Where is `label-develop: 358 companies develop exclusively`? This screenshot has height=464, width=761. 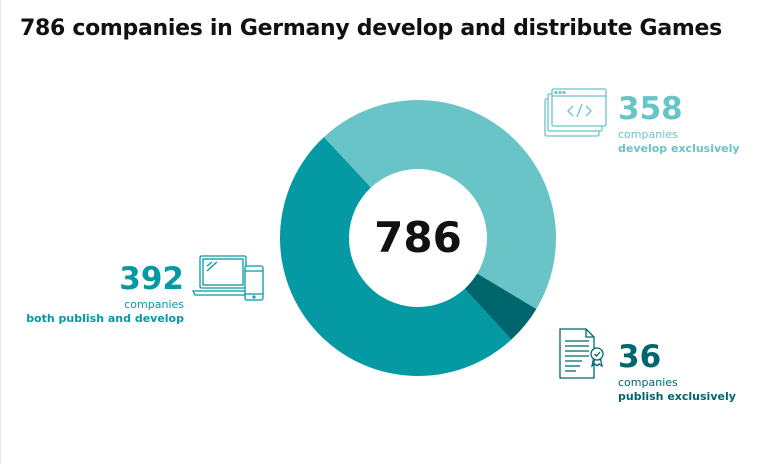
label-develop: 358 companies develop exclusively is located at coordinates (679, 123).